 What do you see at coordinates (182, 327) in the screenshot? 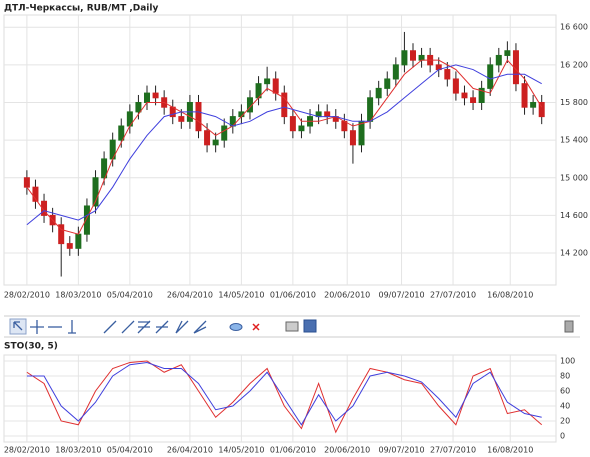
I see `fan-tool` at bounding box center [182, 327].